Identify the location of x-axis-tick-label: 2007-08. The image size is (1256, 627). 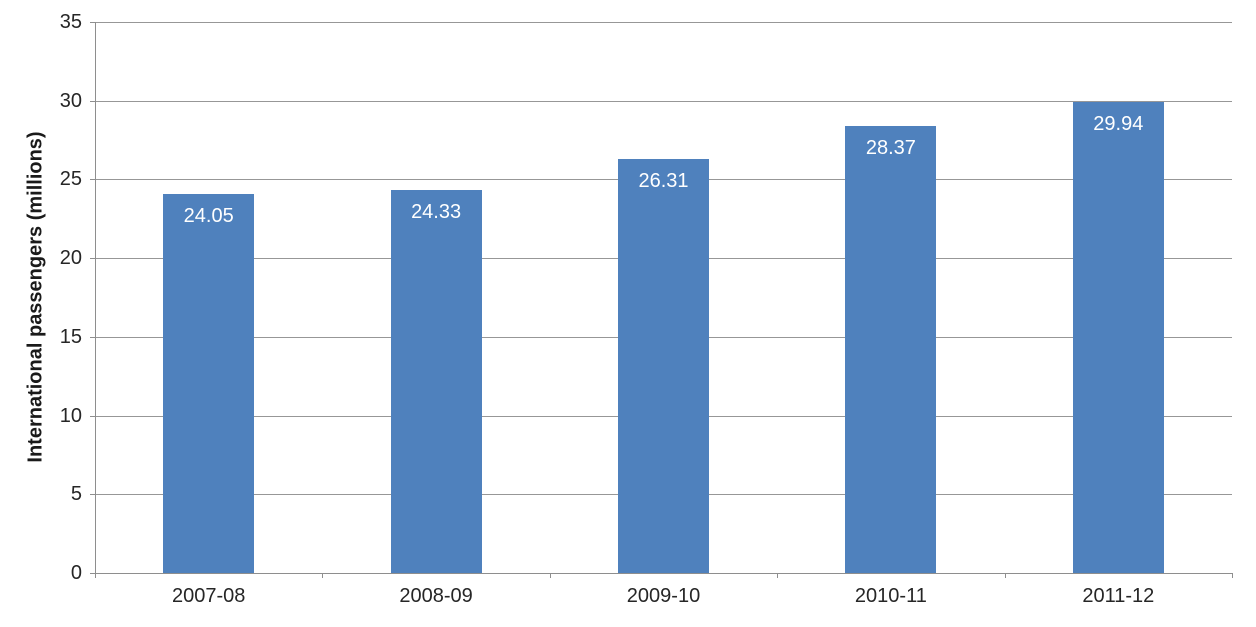
(208, 596).